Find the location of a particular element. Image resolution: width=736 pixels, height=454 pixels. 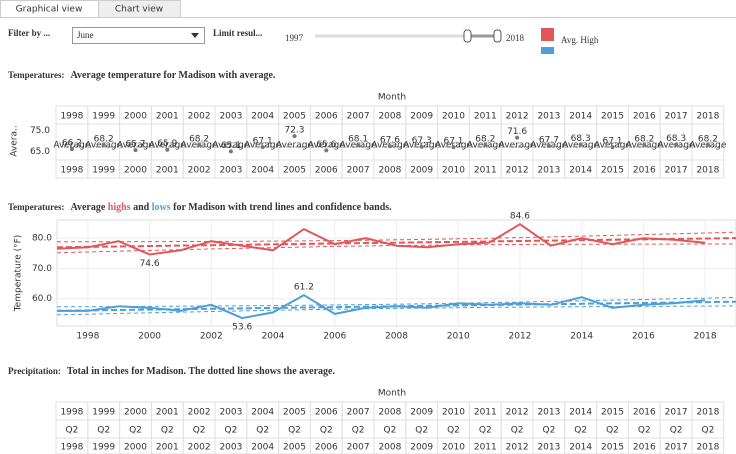

y-tick-label: 75.0 is located at coordinates (40, 131).